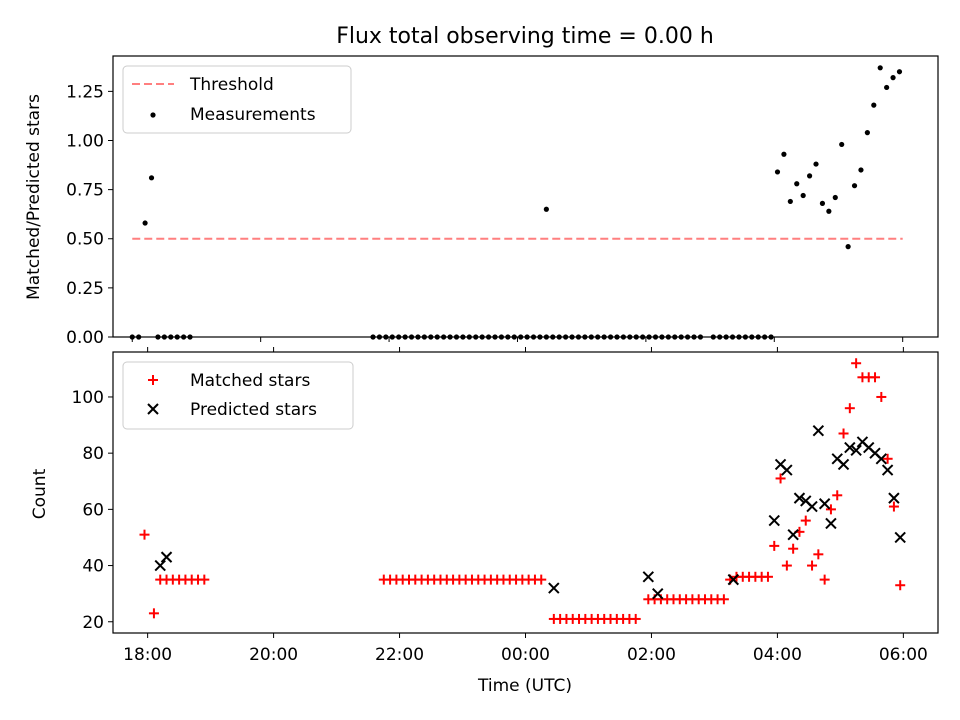 This screenshot has width=960, height=720. What do you see at coordinates (238, 395) in the screenshot?
I see `count-legend: Matched stars Predicted stars` at bounding box center [238, 395].